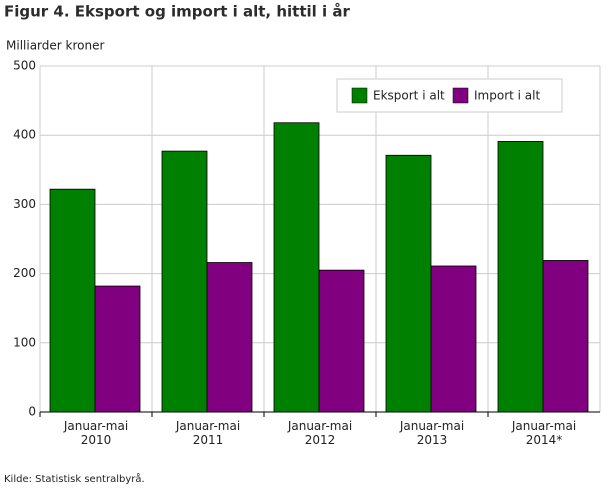 The width and height of the screenshot is (610, 488). Describe the element at coordinates (431, 433) in the screenshot. I see `x-tick-label: Januar-mai 2013` at that location.